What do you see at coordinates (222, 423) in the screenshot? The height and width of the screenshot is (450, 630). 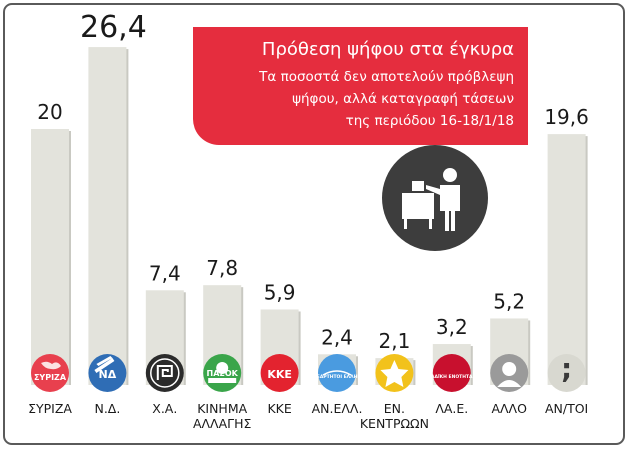 I see `category-label: ΑΛΛΑΓΗΣ` at bounding box center [222, 423].